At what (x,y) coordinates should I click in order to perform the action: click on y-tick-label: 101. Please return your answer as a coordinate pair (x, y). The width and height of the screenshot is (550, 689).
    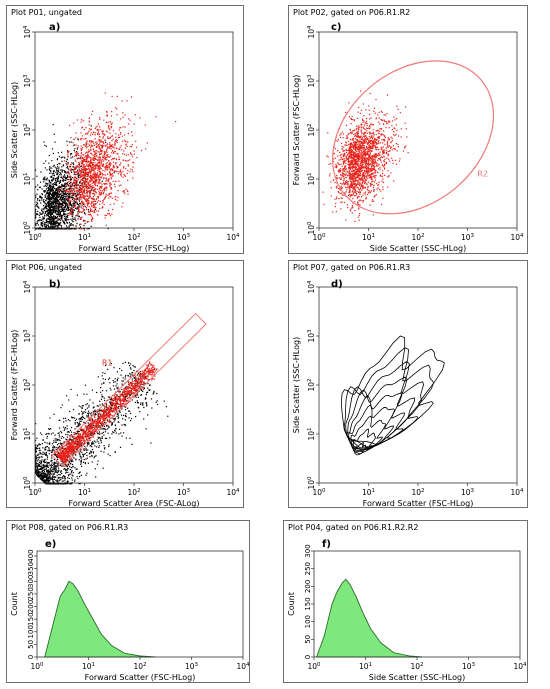
    Looking at the image, I should click on (27, 178).